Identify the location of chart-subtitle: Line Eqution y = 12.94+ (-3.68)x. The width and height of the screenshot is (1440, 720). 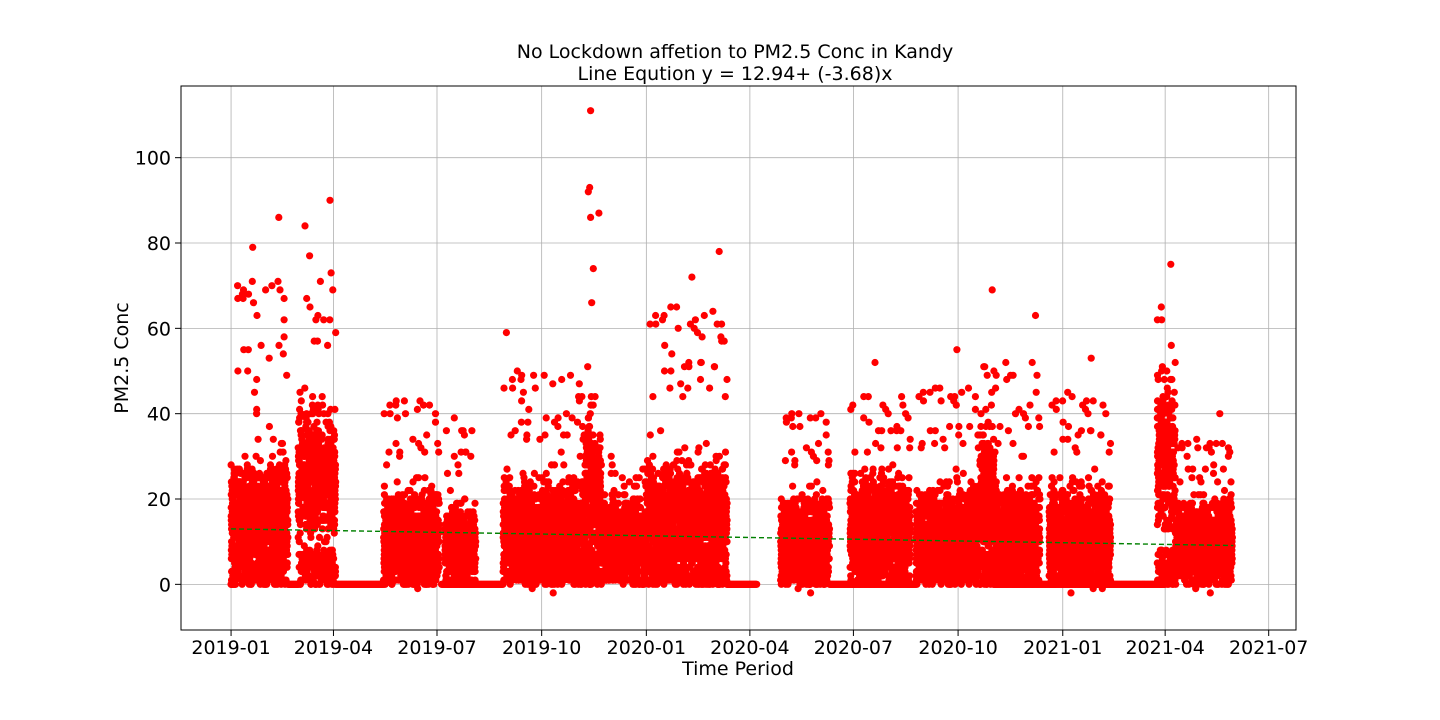
(734, 74).